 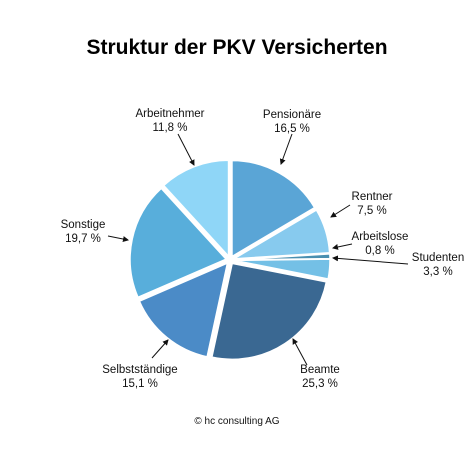 I want to click on pie-slice-sonstige, so click(x=178, y=243).